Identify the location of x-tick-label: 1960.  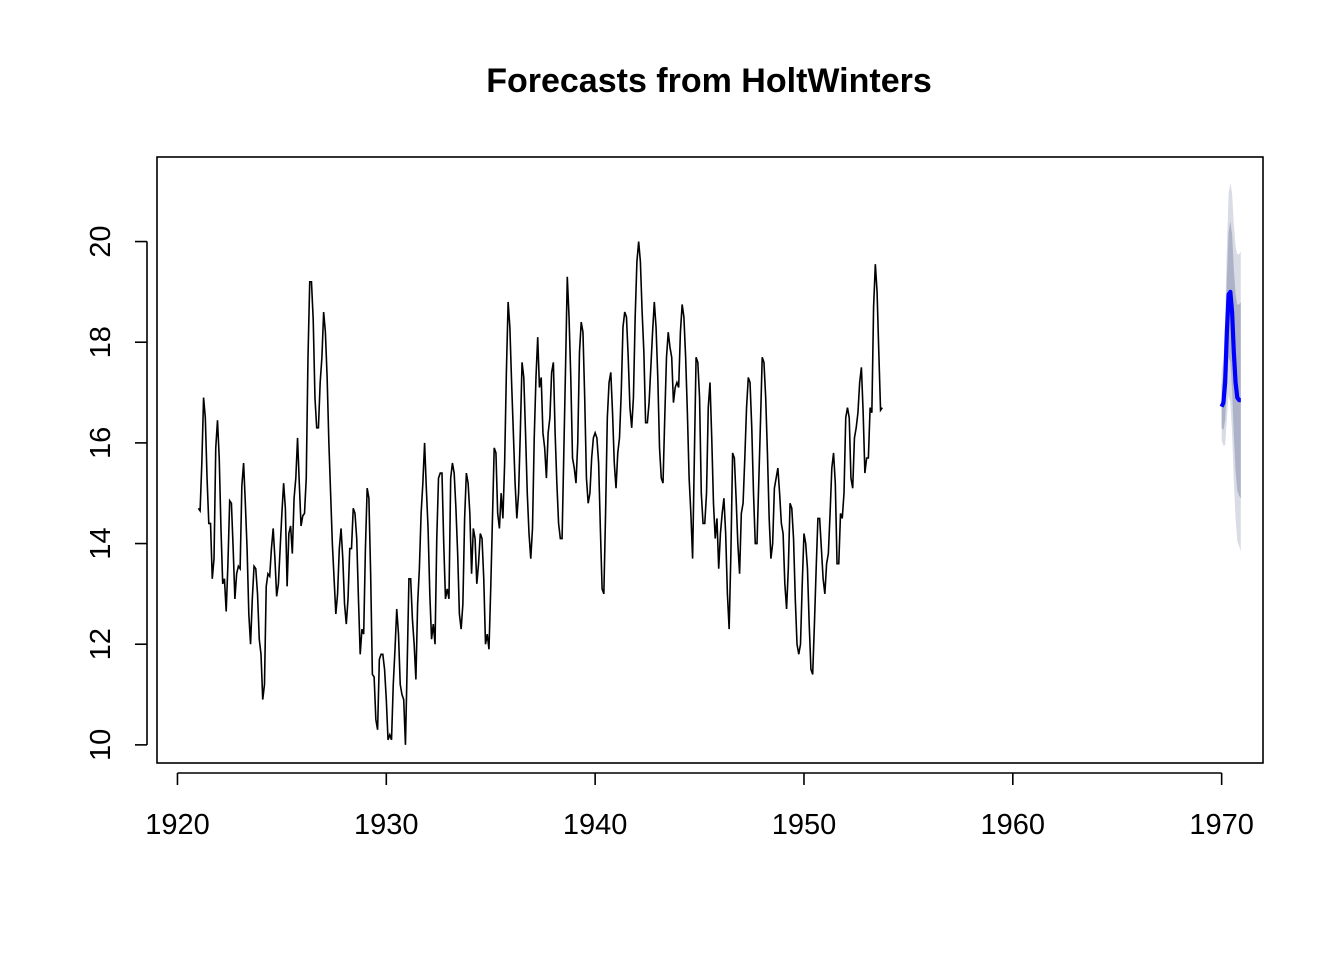
(1013, 825).